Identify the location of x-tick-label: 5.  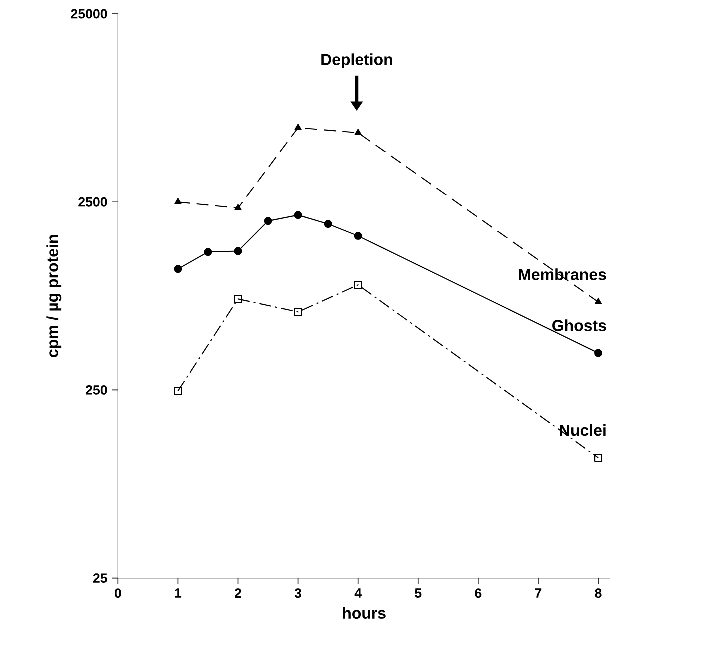
(418, 593).